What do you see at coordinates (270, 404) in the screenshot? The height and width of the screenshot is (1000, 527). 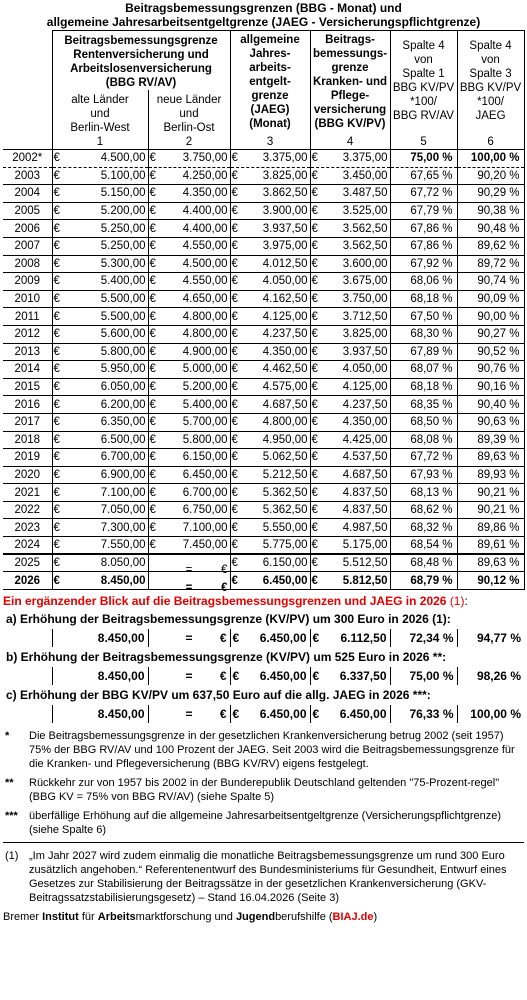 I see `value-cell: €4.687,50` at bounding box center [270, 404].